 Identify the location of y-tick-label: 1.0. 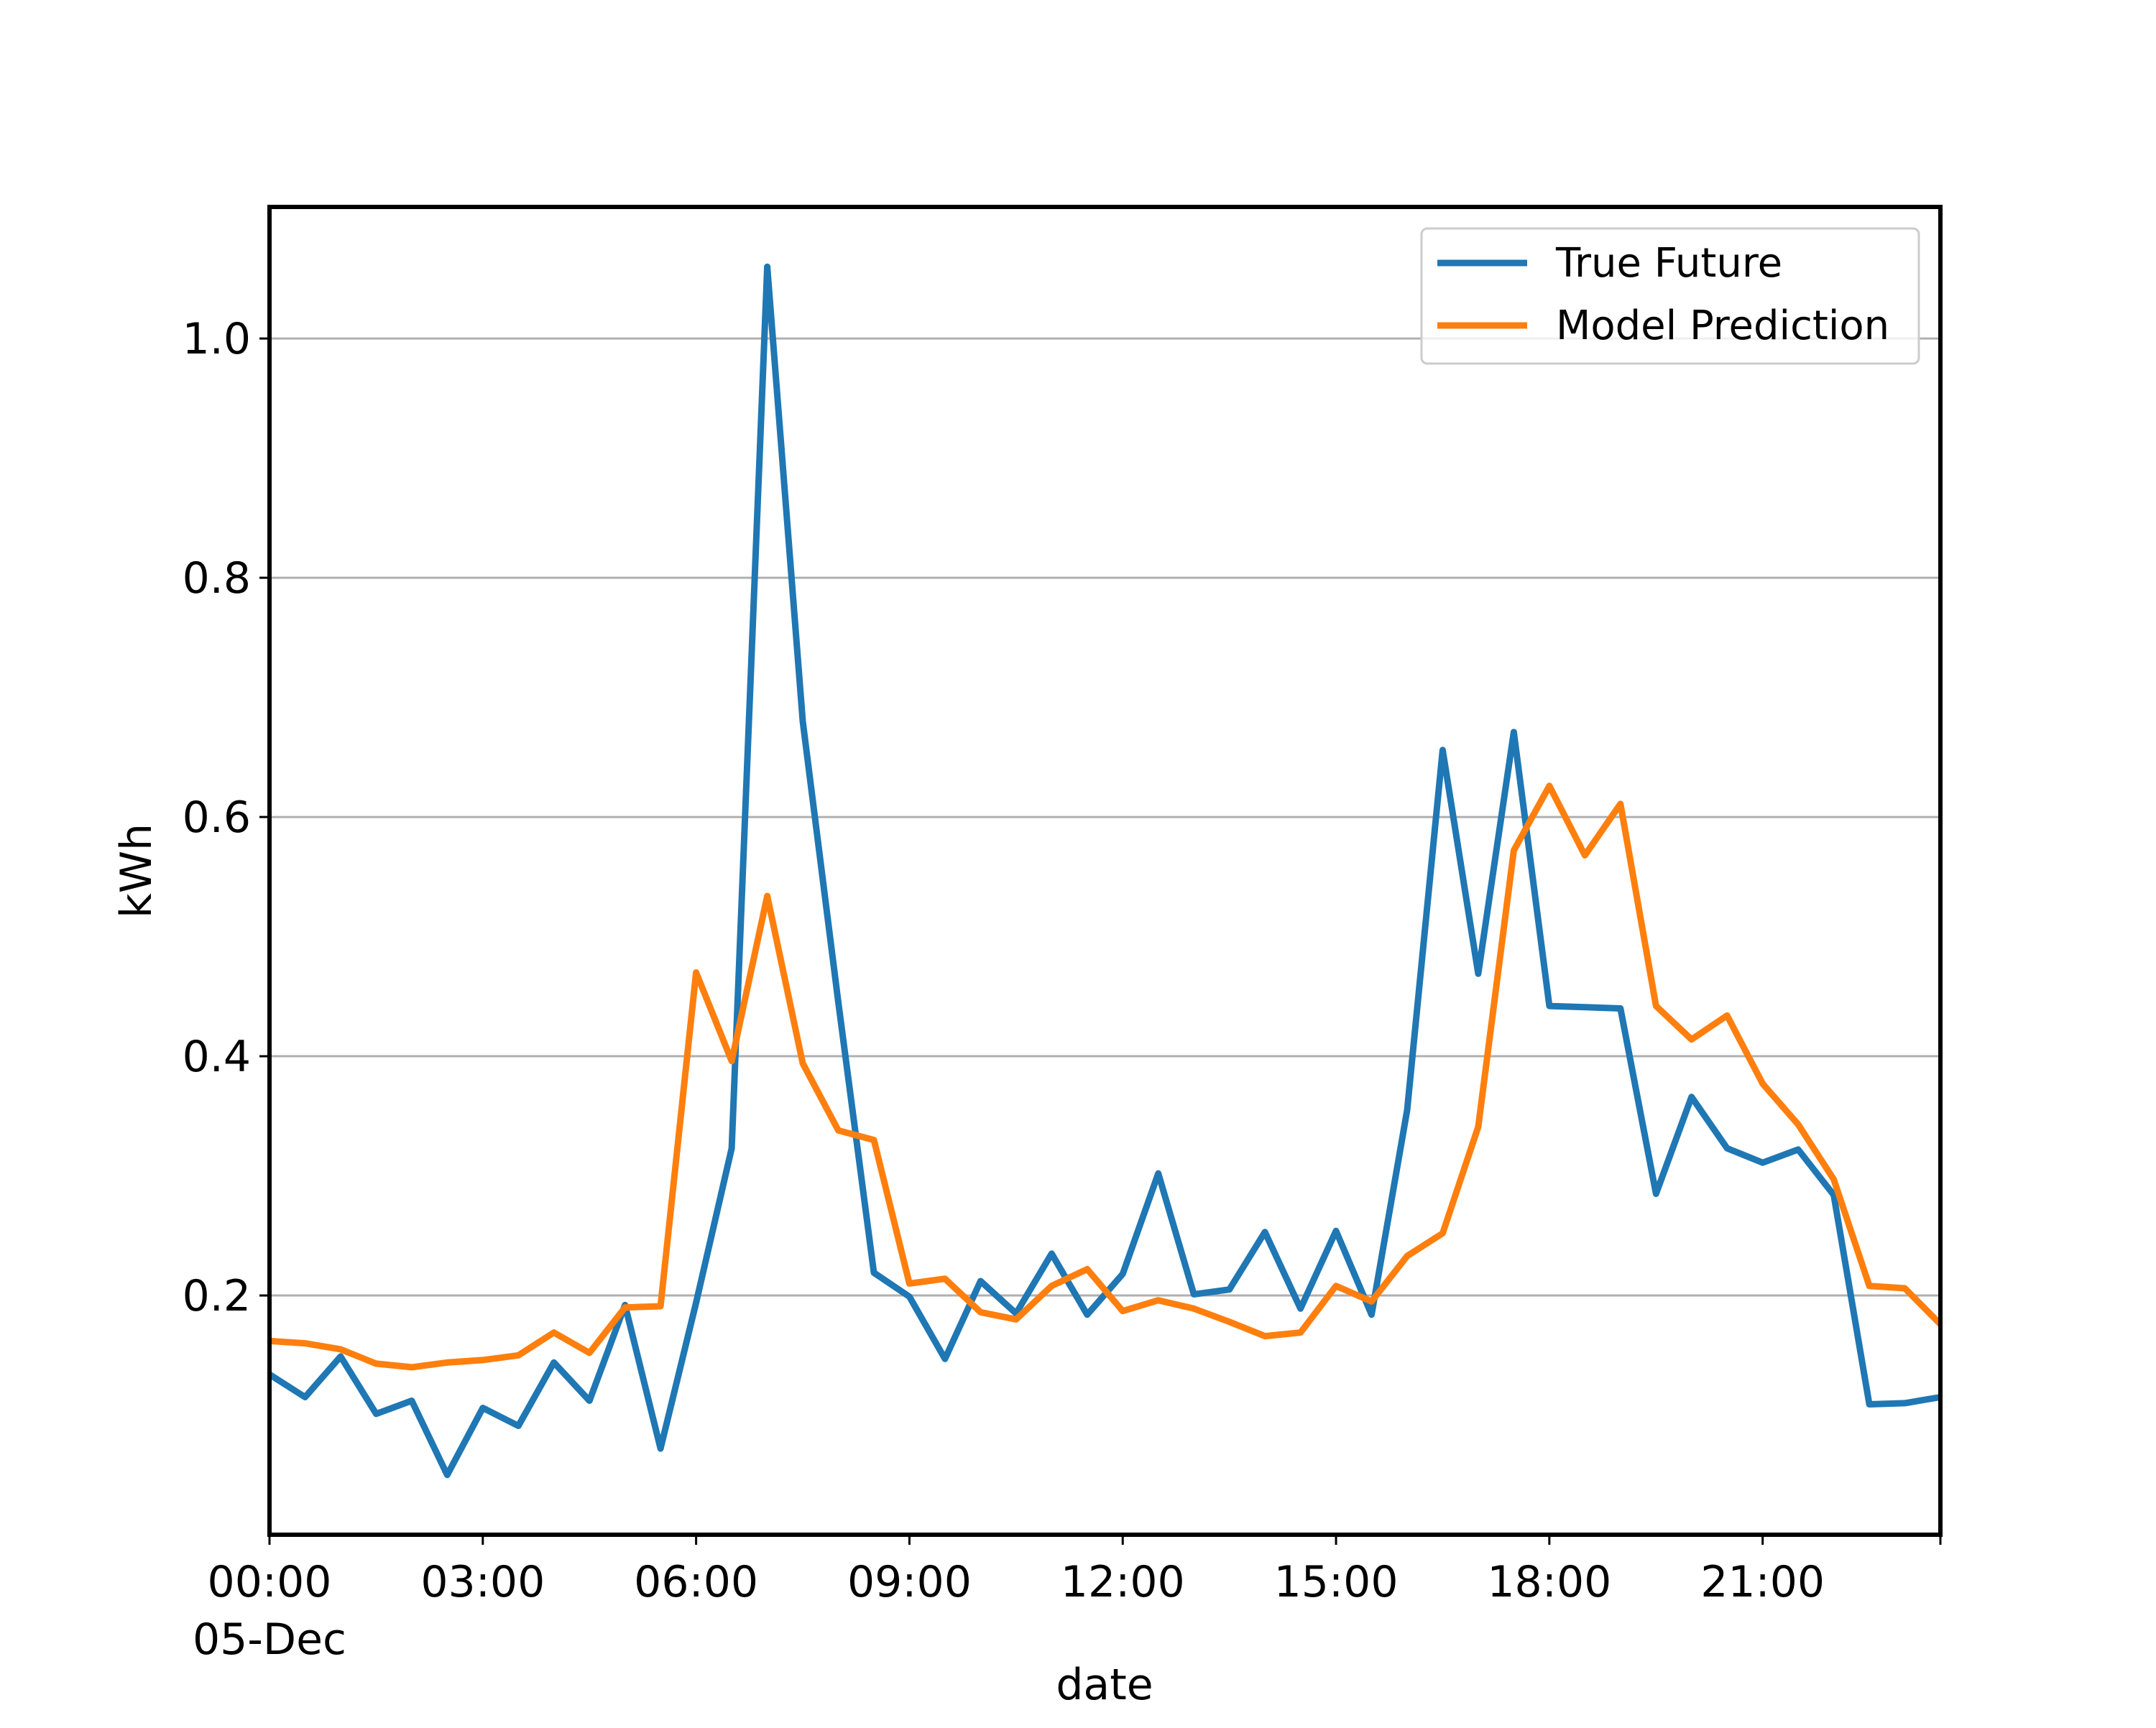
(217, 339).